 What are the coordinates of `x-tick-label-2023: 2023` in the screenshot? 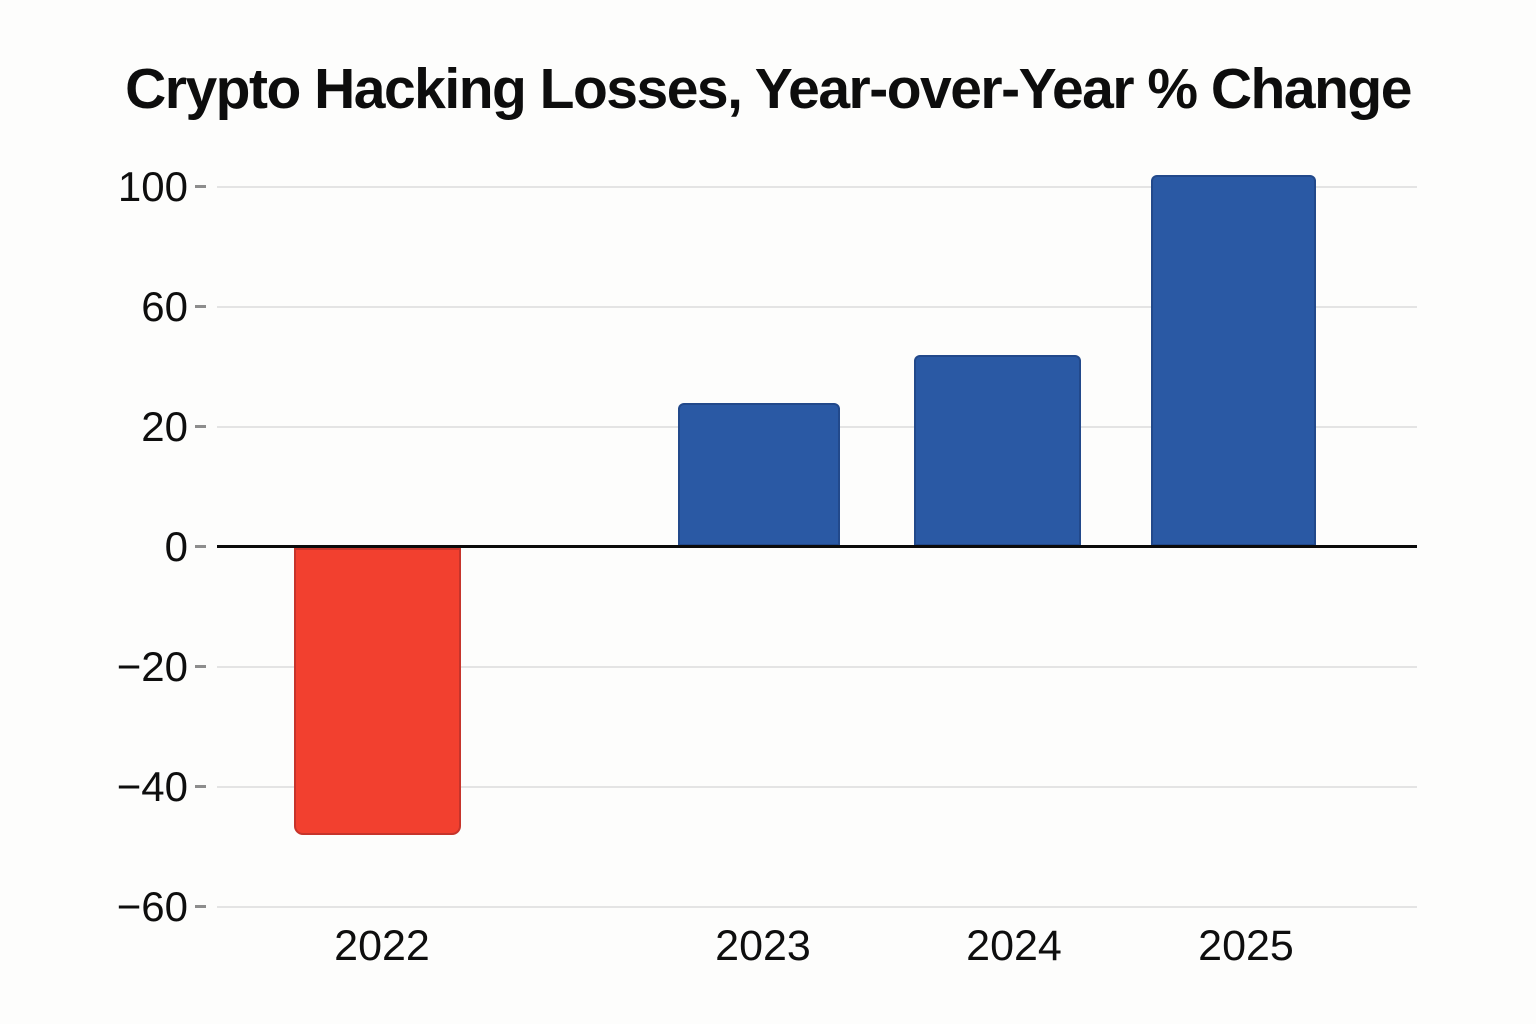 It's located at (763, 946).